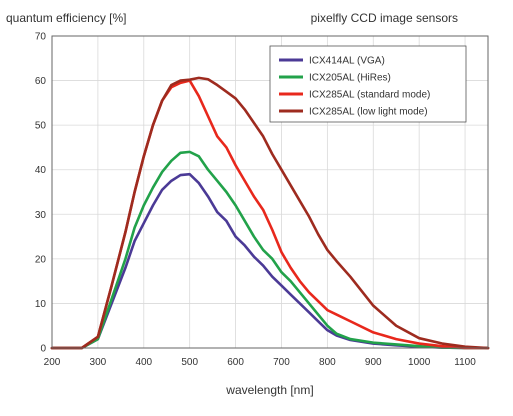 The width and height of the screenshot is (513, 416). Describe the element at coordinates (281, 362) in the screenshot. I see `x-tick-label: 700` at that location.